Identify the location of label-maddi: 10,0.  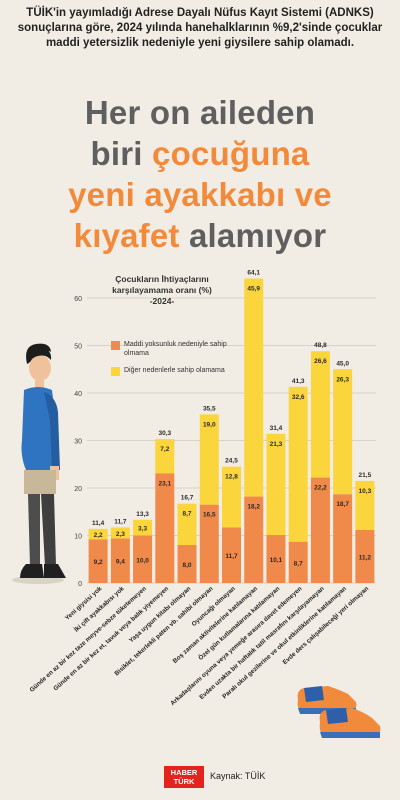
(142, 560).